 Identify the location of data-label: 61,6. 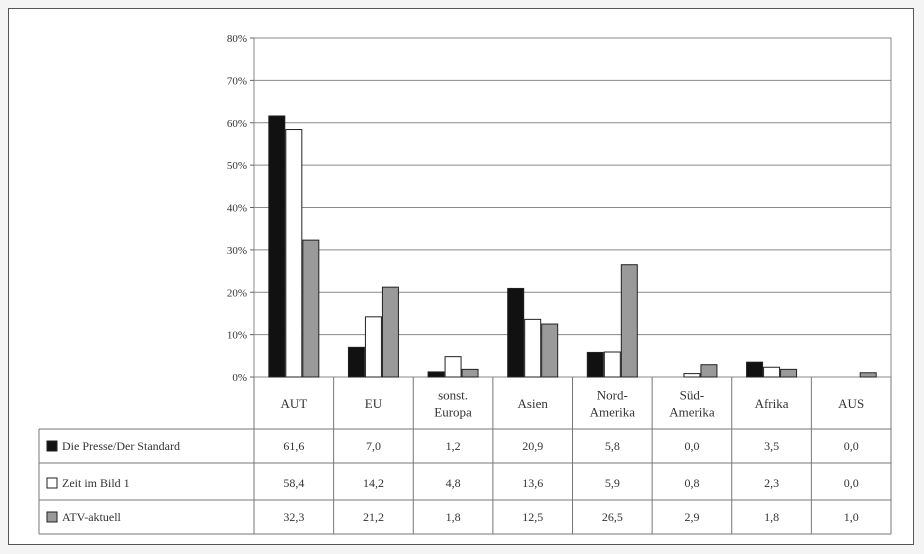
(293, 446).